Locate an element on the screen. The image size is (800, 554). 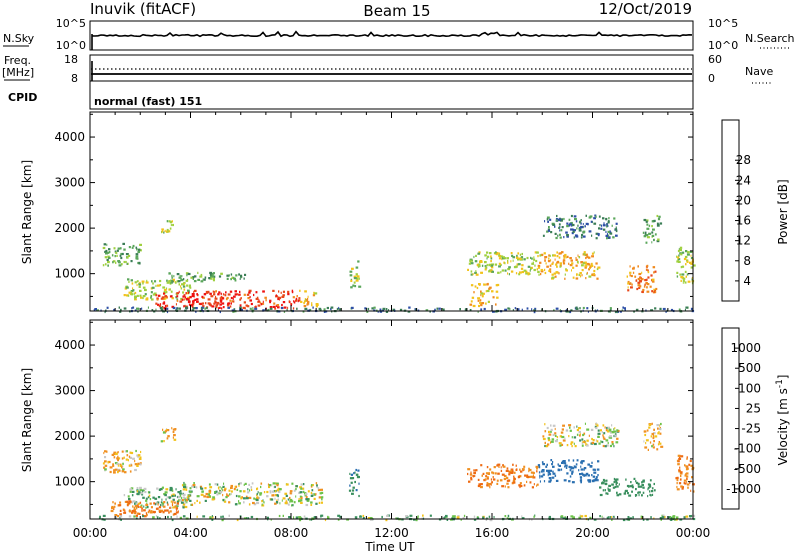
power-colorbar-tick-label: 20 is located at coordinates (743, 200).